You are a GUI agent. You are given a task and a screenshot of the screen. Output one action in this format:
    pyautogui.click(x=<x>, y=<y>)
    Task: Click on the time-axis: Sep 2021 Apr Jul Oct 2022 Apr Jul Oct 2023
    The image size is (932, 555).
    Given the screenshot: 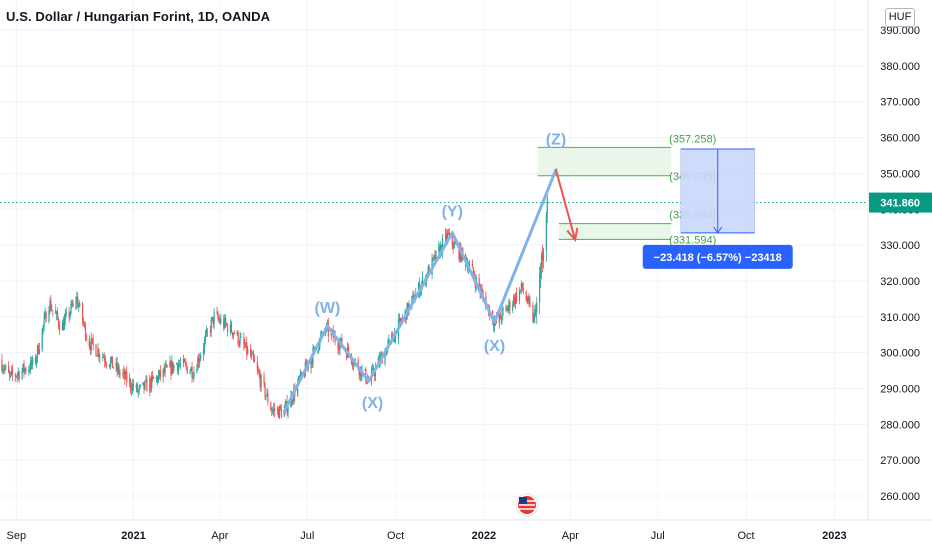 What is the action you would take?
    pyautogui.click(x=466, y=534)
    